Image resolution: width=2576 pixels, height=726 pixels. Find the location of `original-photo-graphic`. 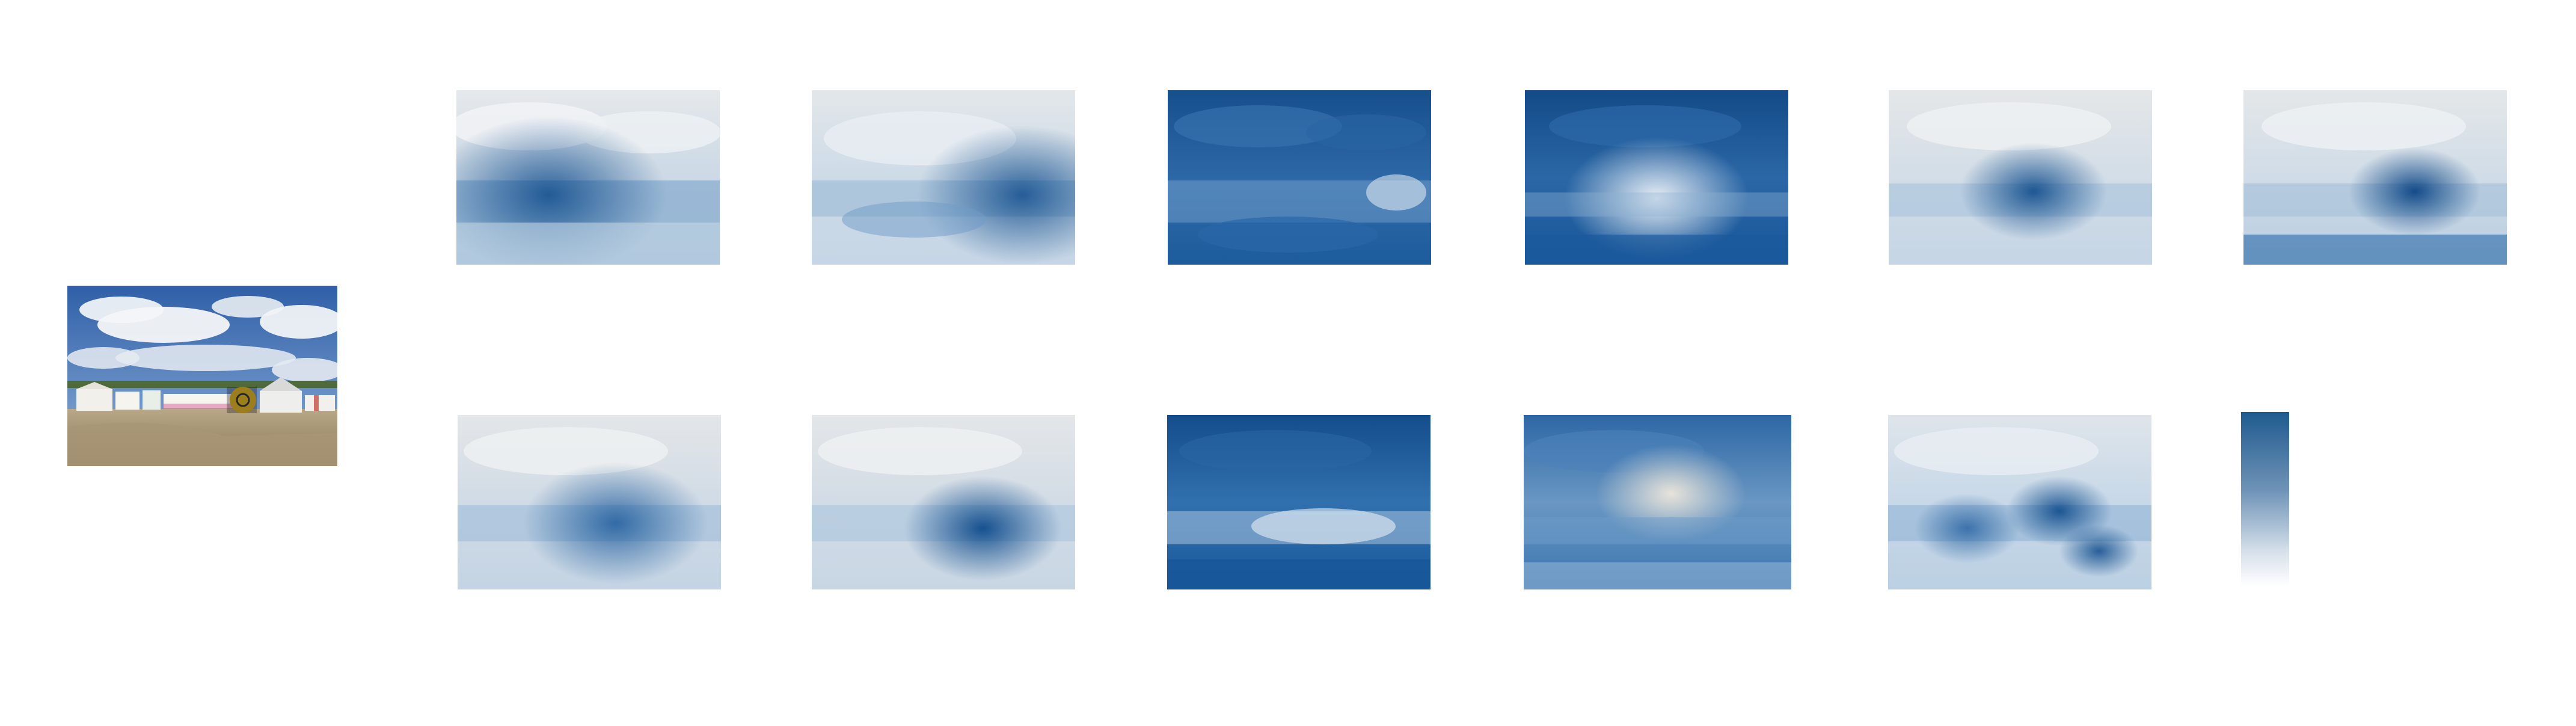

original-photo-graphic is located at coordinates (202, 376).